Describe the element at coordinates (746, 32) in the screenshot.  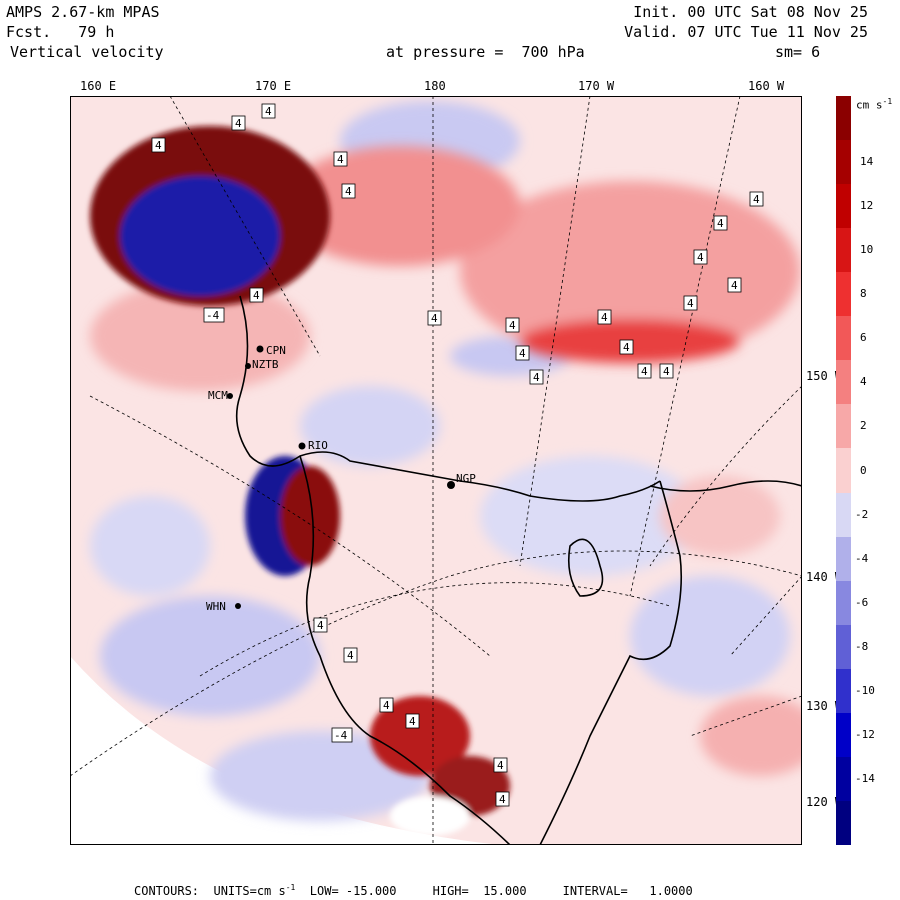
I see `valid-time: Valid. 07 UTC Tue 11 Nov 25` at that location.